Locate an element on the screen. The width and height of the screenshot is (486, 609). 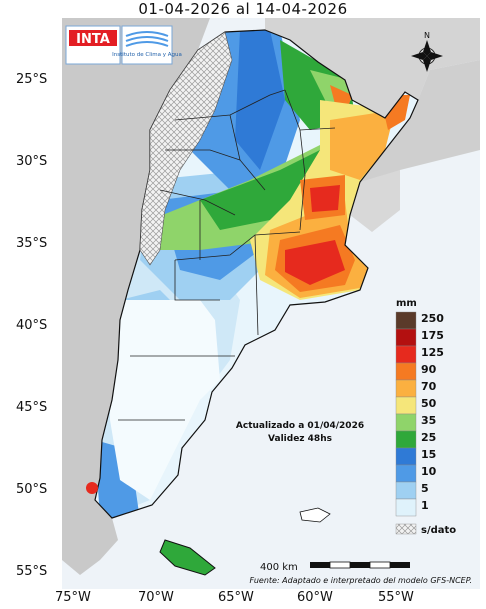
compass-rose-icon is located at coordinates (427, 56).